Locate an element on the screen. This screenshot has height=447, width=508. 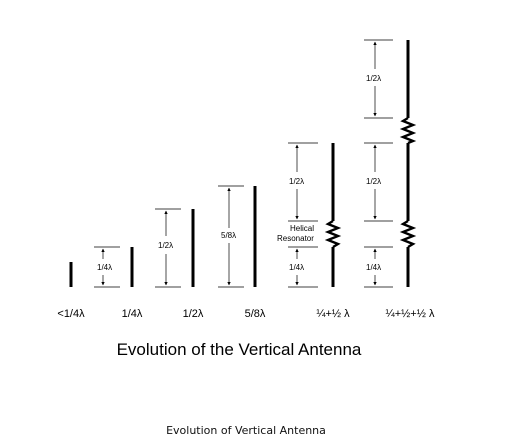
helical-resonator-label-line1: Helical is located at coordinates (302, 228).